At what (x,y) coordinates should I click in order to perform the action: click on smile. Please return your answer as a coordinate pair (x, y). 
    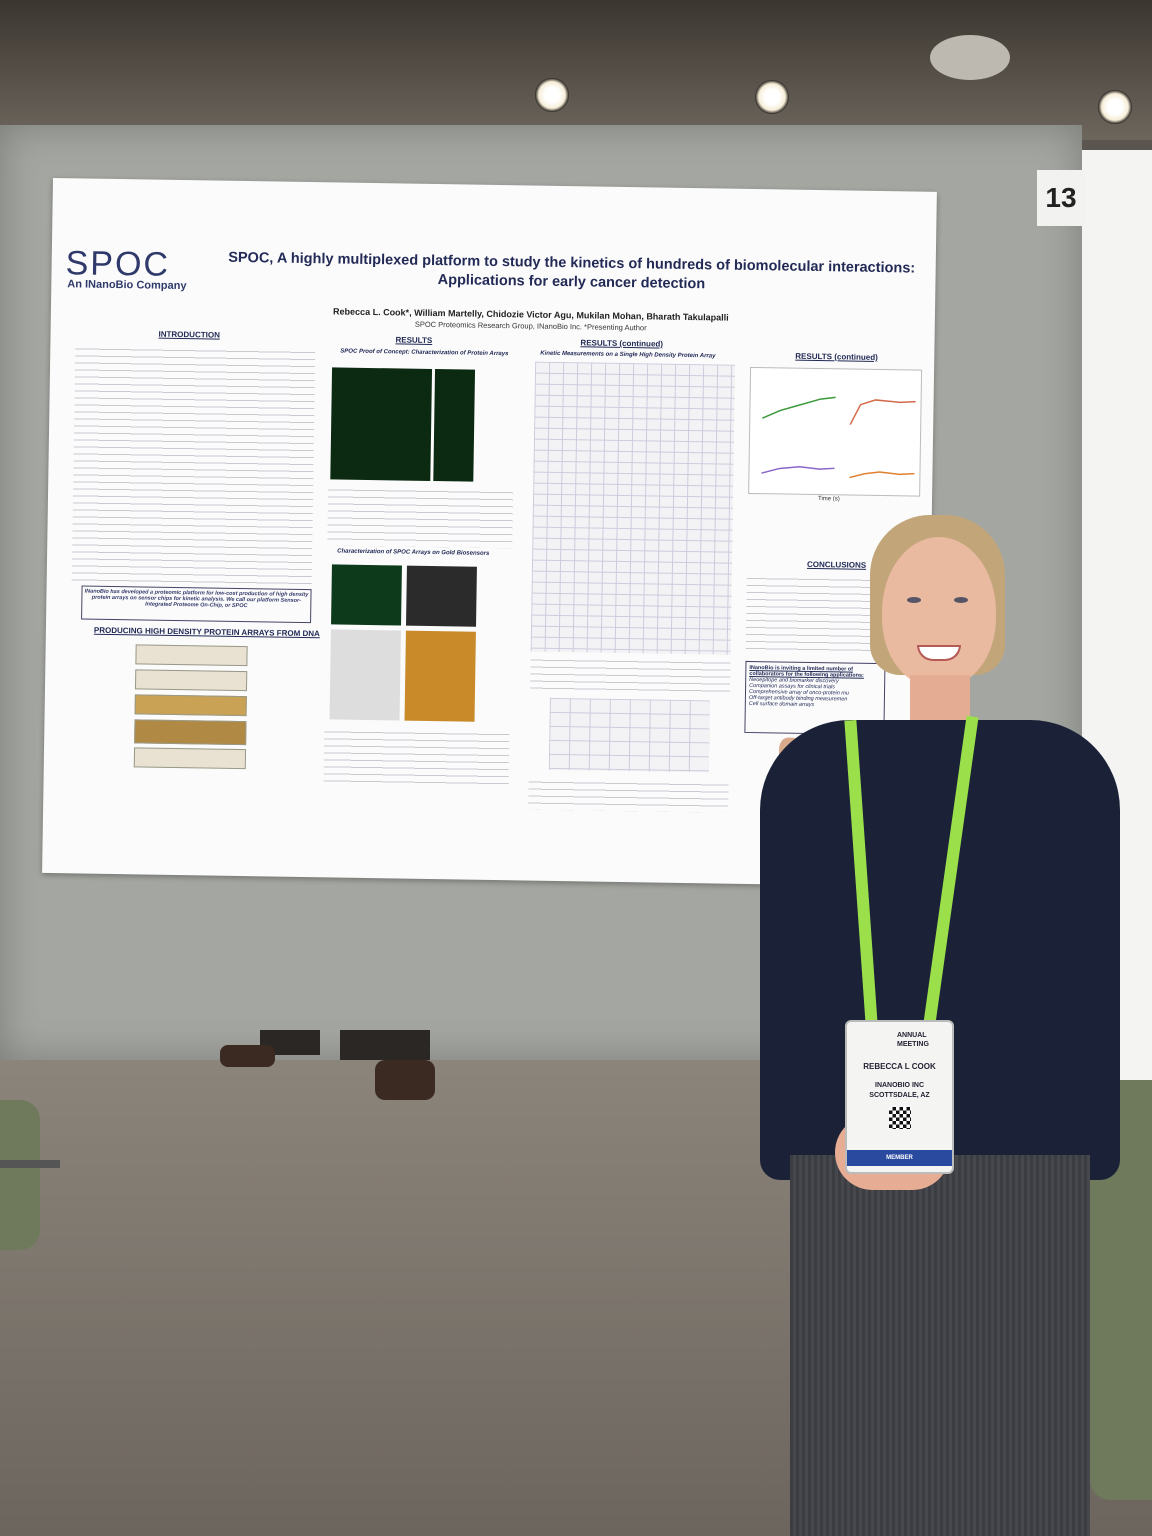
    Looking at the image, I should click on (939, 653).